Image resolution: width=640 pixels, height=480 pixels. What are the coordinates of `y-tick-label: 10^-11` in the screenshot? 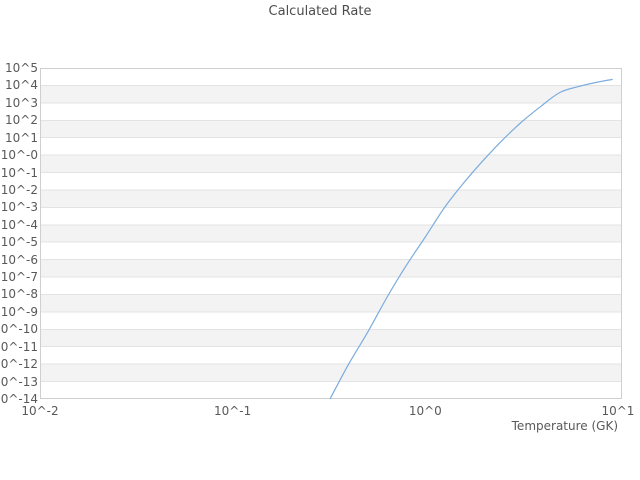 It's located at (19, 346).